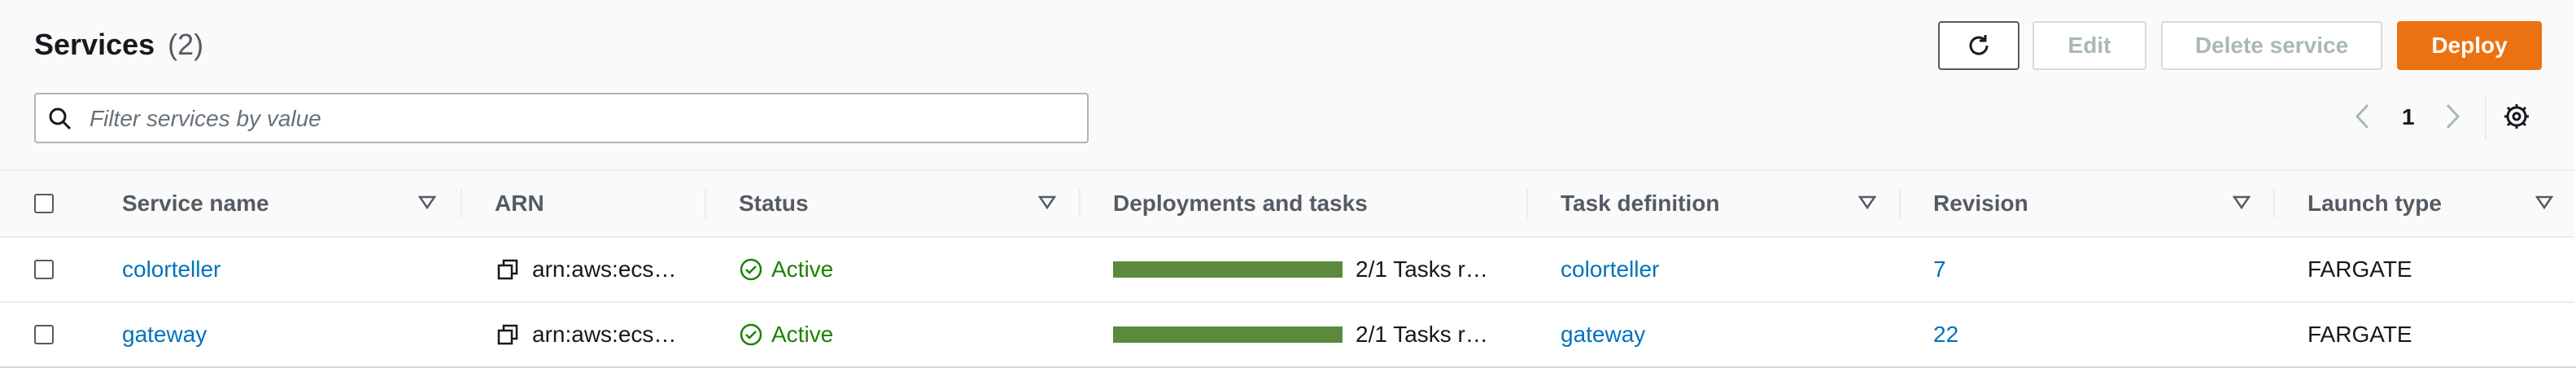  Describe the element at coordinates (519, 203) in the screenshot. I see `column-header-arn: ARN` at that location.